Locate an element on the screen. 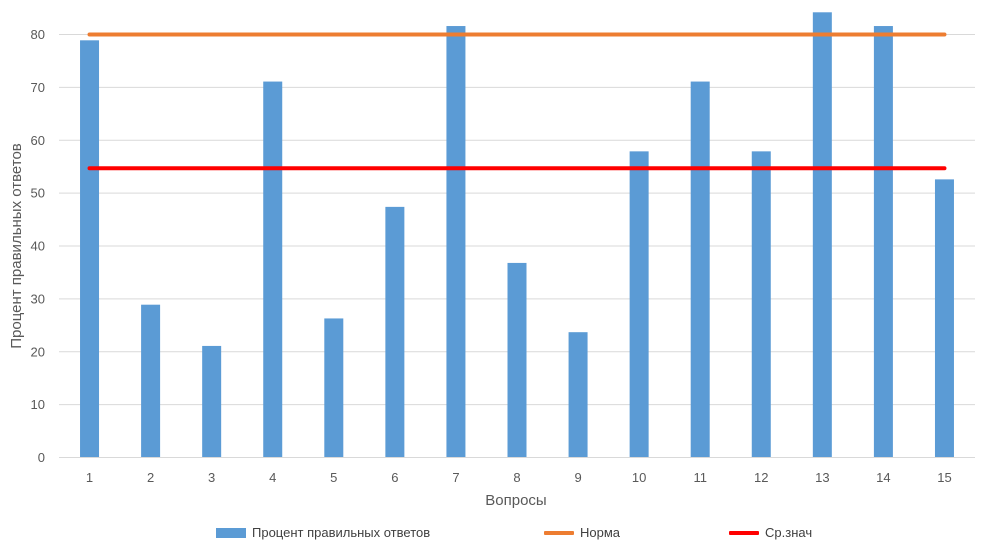  x-tick-label: 8 is located at coordinates (516, 477).